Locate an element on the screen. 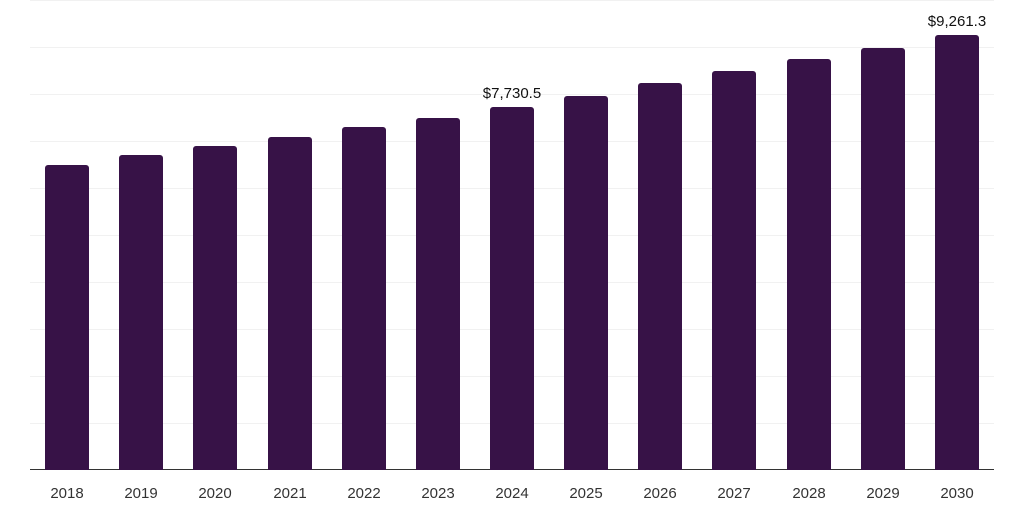 This screenshot has width=1024, height=512. bar-2020 is located at coordinates (215, 308).